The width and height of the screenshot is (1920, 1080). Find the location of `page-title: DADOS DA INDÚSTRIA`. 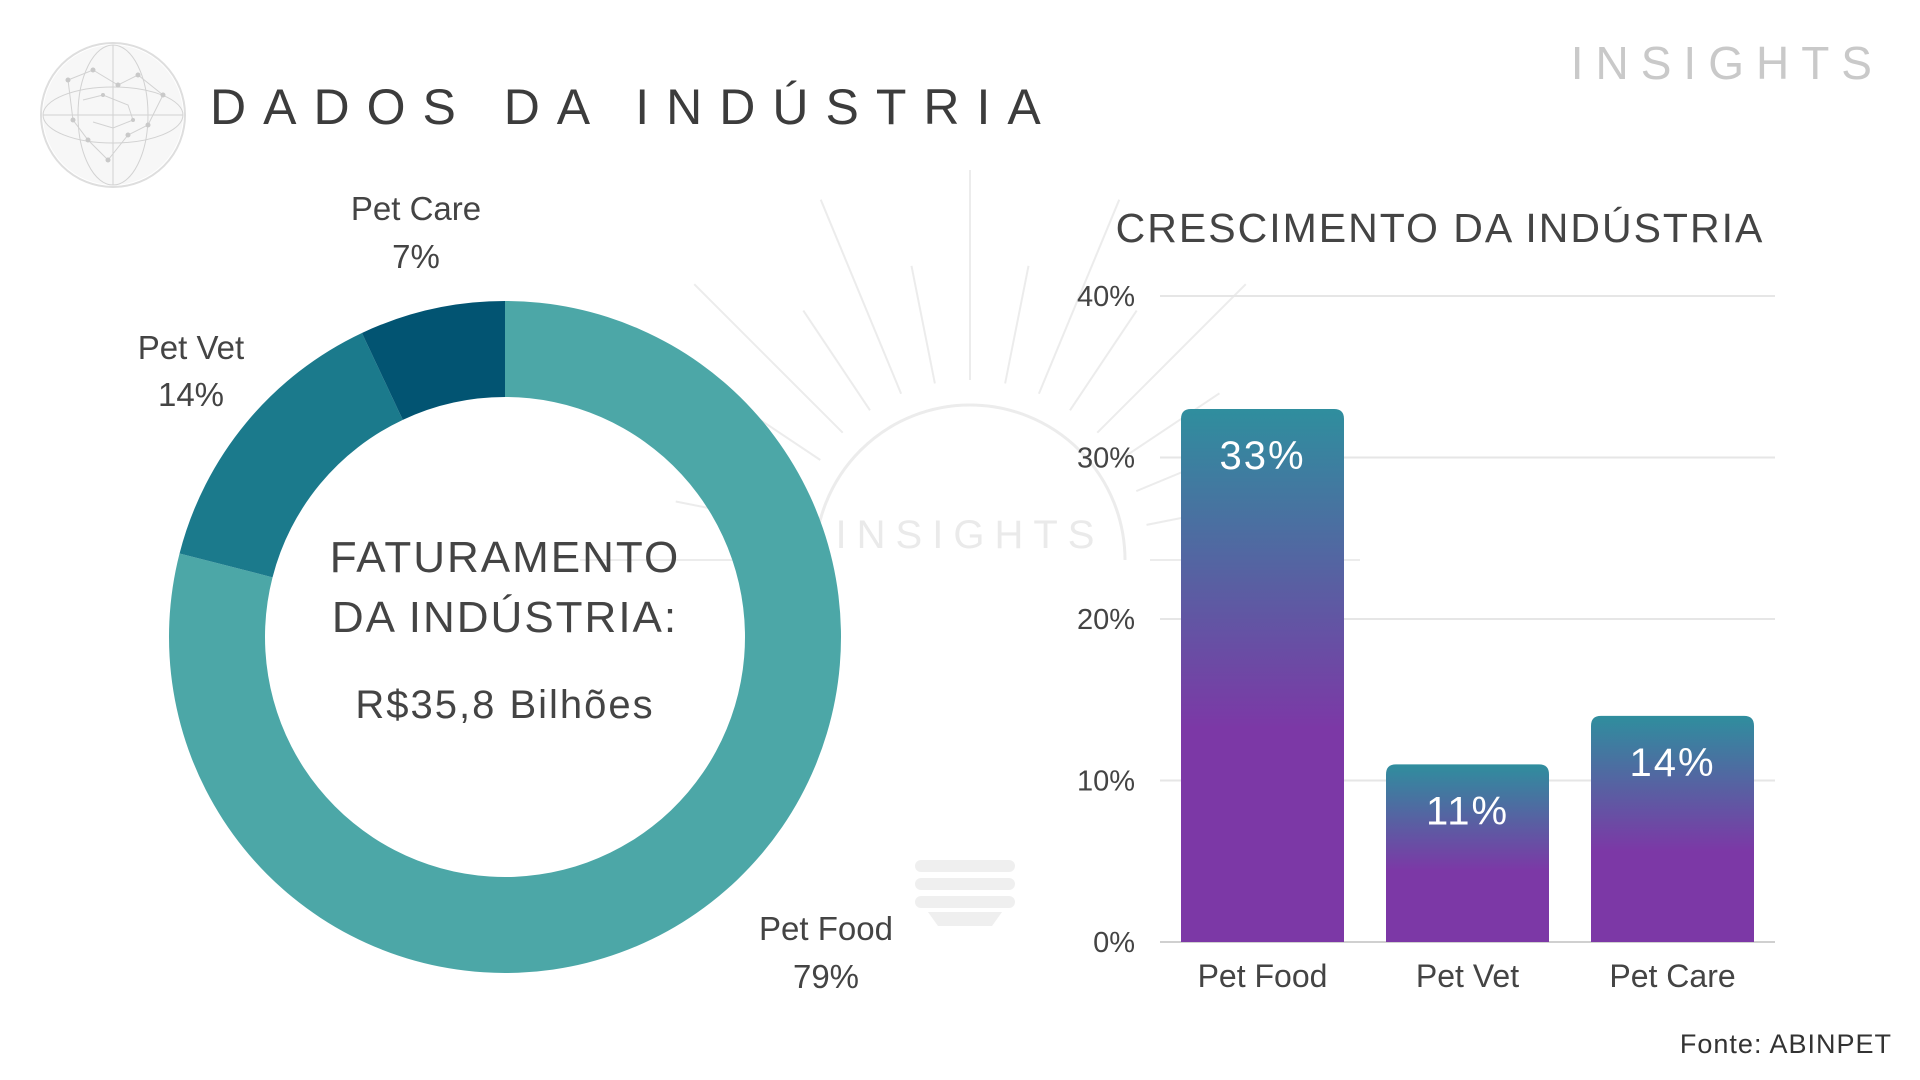

page-title: DADOS DA INDÚSTRIA is located at coordinates (634, 107).